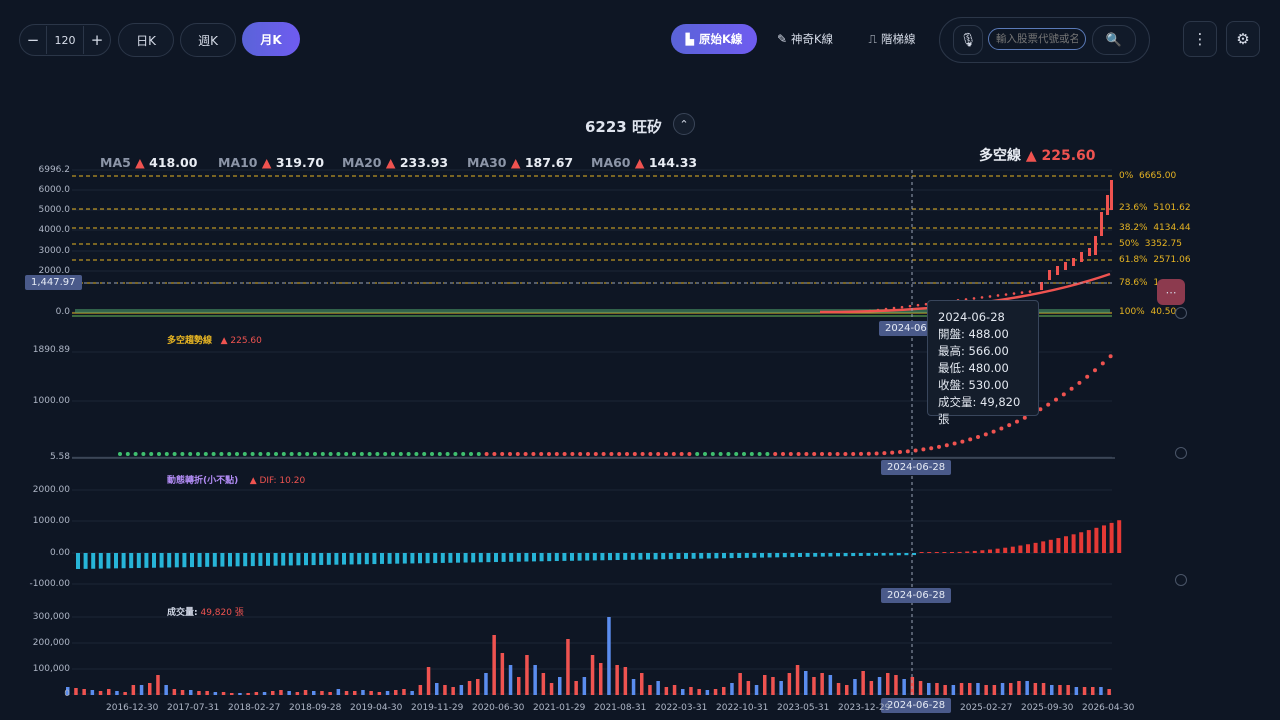 This screenshot has height=720, width=1280. I want to click on candle, so click(1089, 252).